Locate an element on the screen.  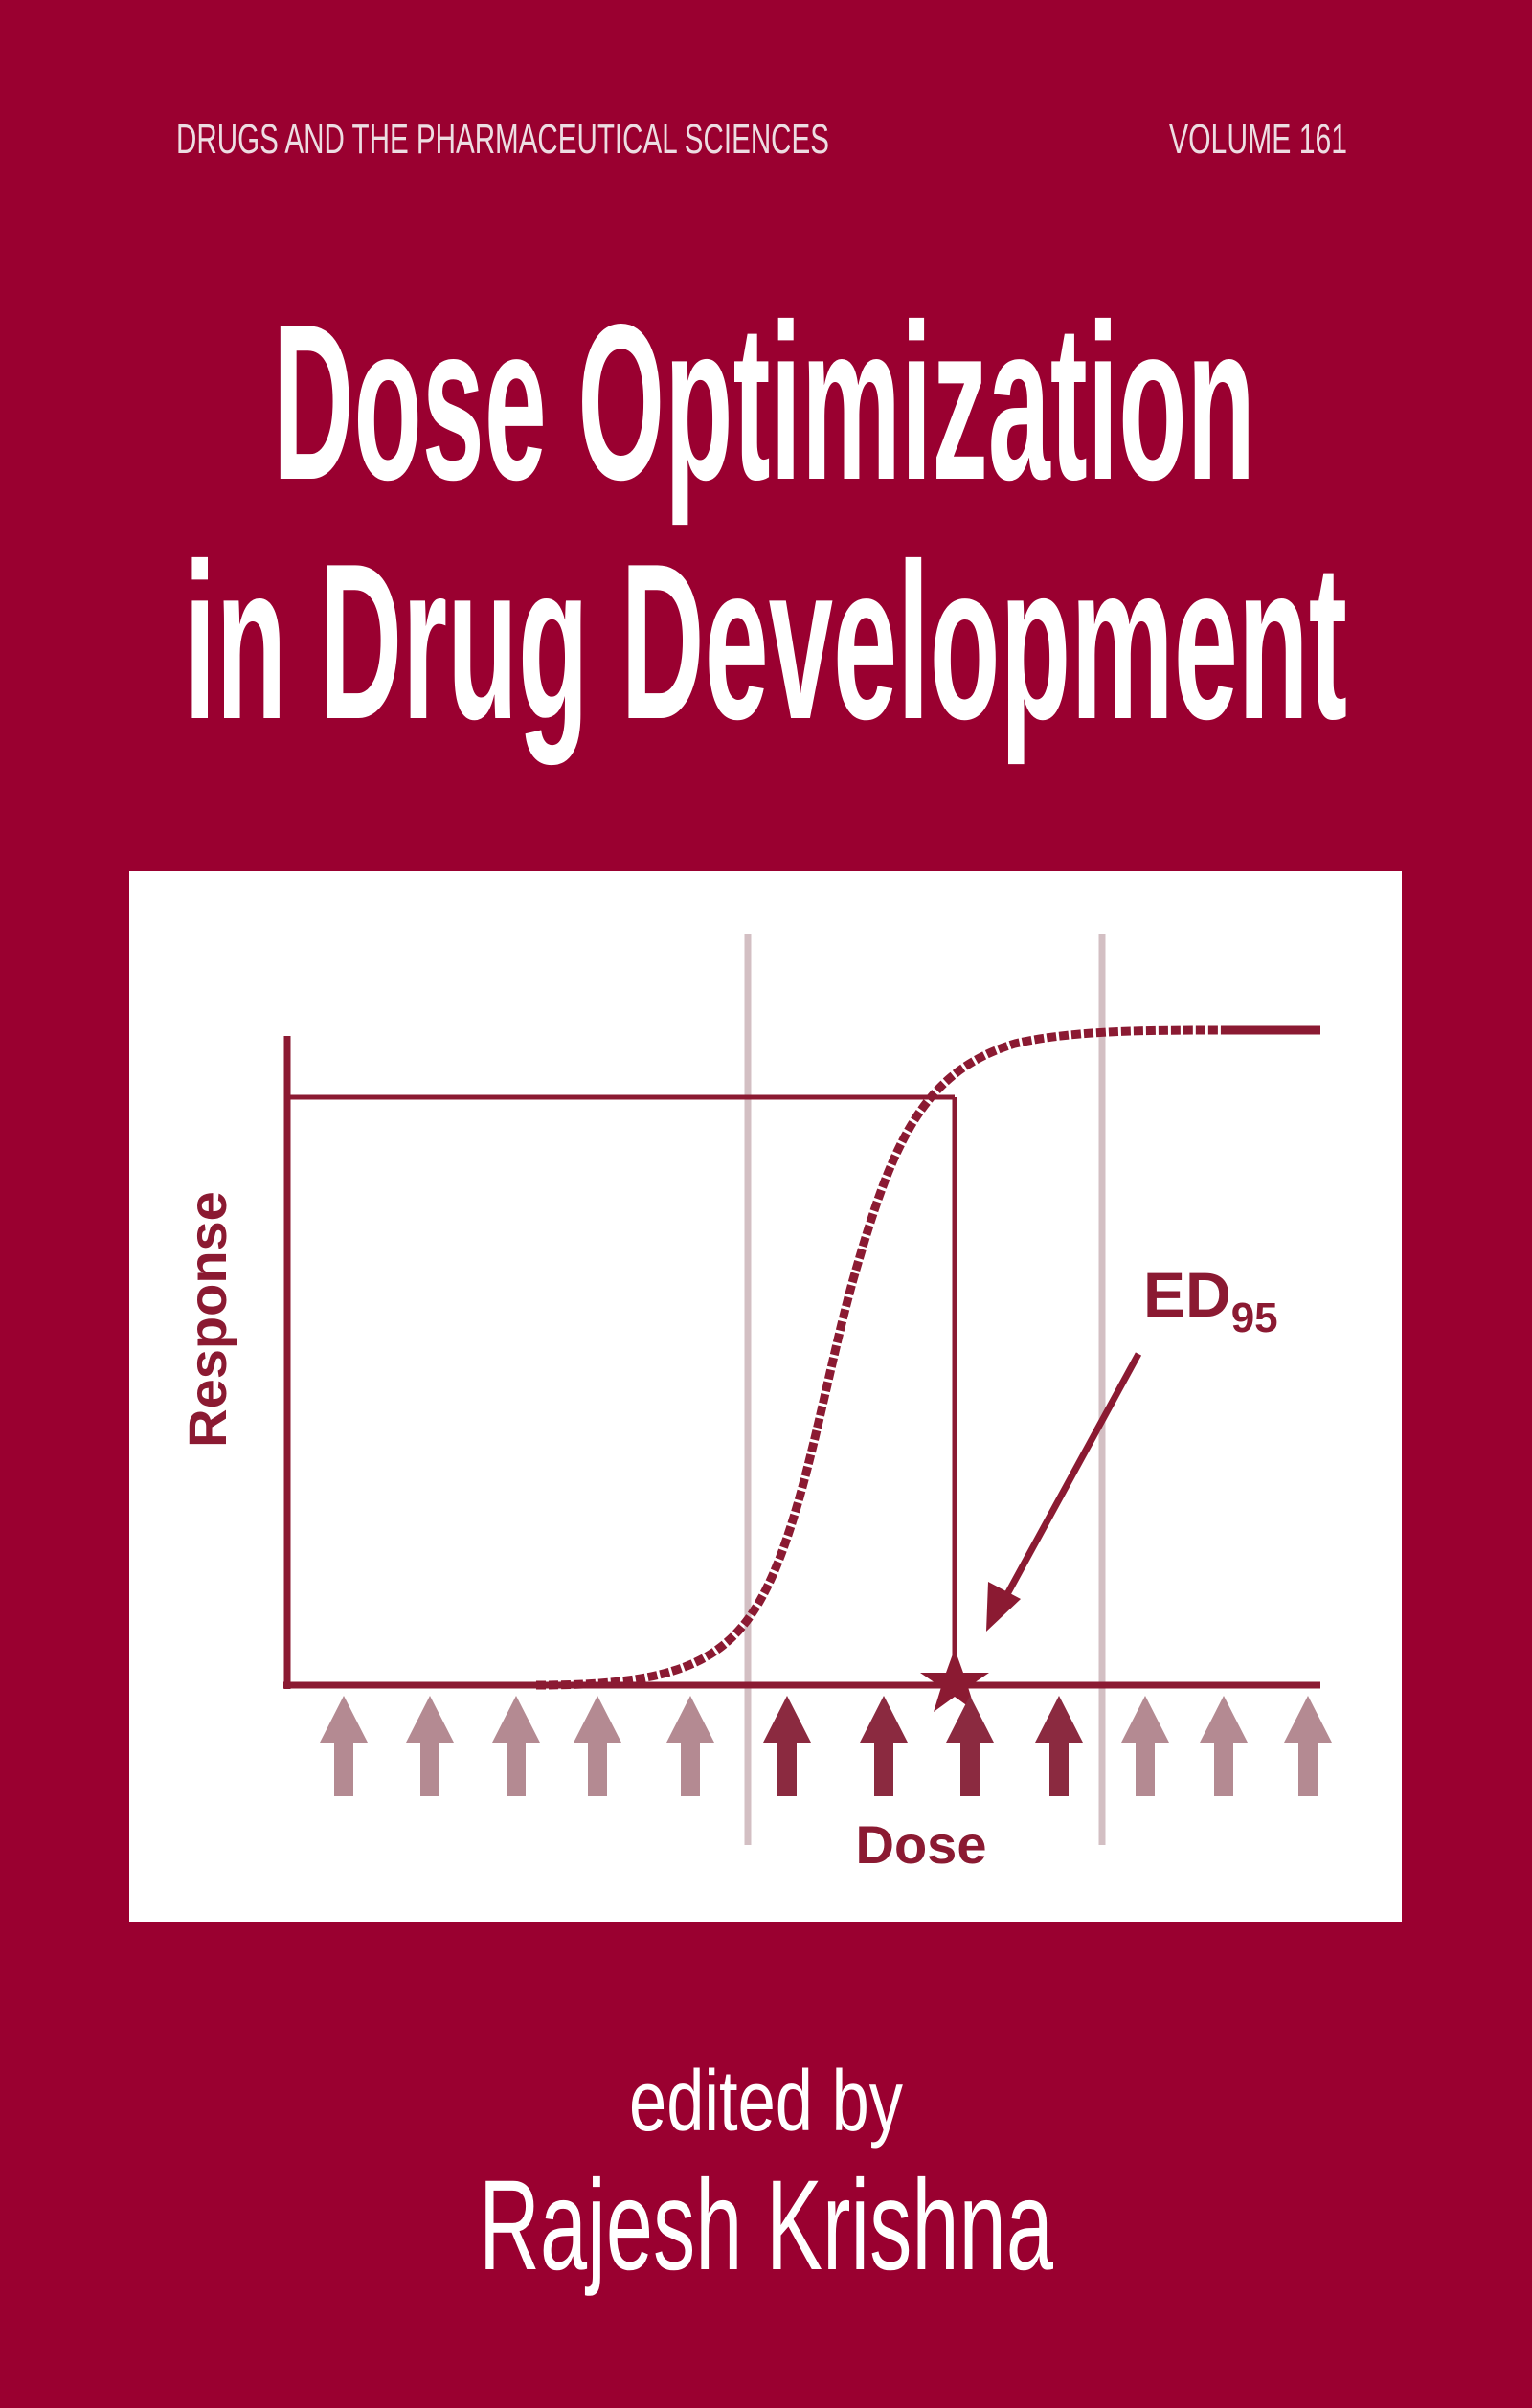
annotation-main: ED is located at coordinates (1187, 1294).